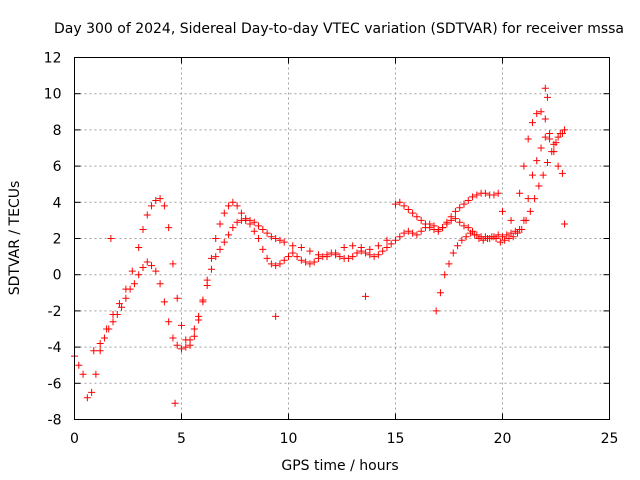 This screenshot has height=480, width=640. Describe the element at coordinates (15, 238) in the screenshot. I see `y-axis-label: SDTVAR / TECUs` at that location.